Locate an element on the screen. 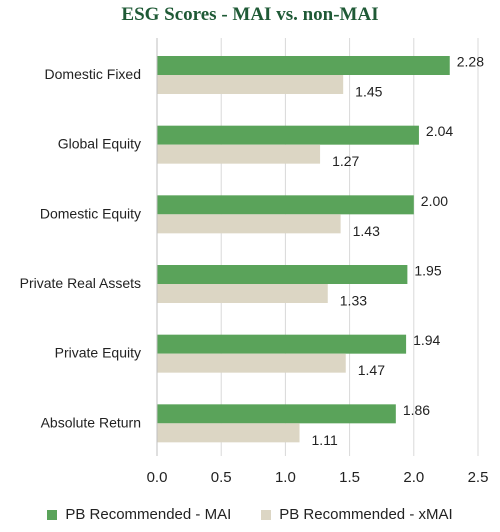 This screenshot has width=500, height=532. x-tick-label: 0.0 is located at coordinates (157, 477).